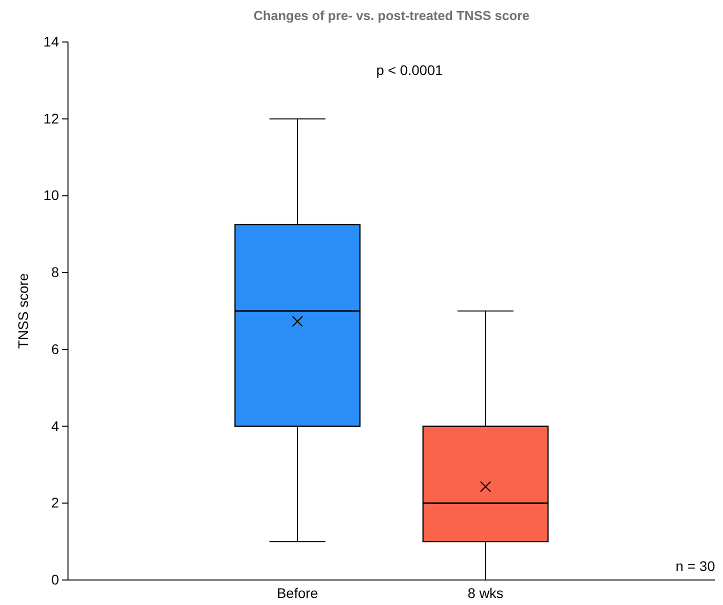 The width and height of the screenshot is (723, 605). What do you see at coordinates (51, 41) in the screenshot?
I see `y-tick-label: 14` at bounding box center [51, 41].